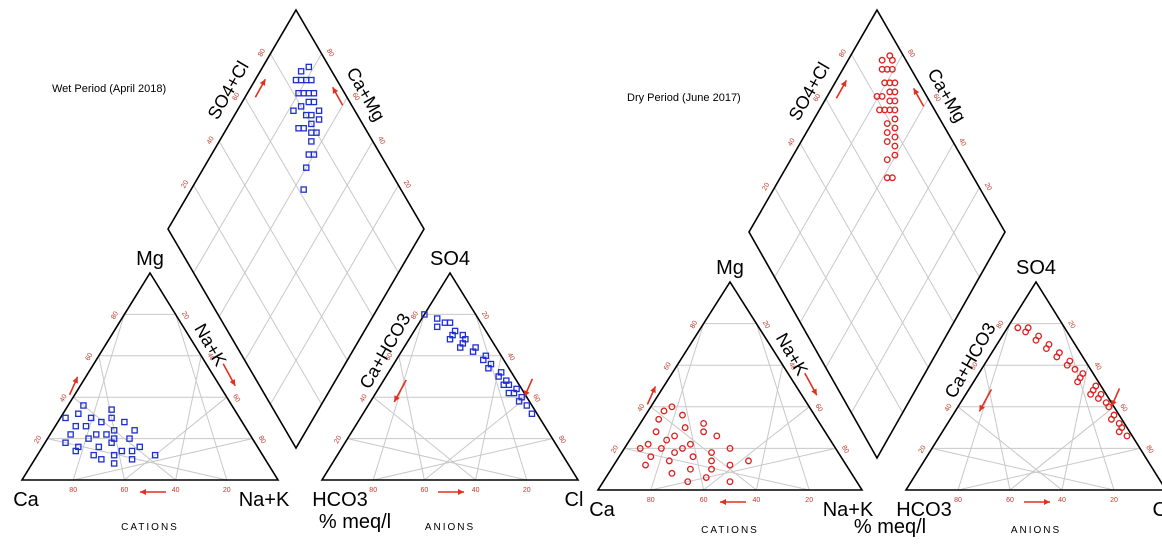 This screenshot has width=1162, height=545. What do you see at coordinates (916, 92) in the screenshot?
I see `diamond-right-arrow-head` at bounding box center [916, 92].